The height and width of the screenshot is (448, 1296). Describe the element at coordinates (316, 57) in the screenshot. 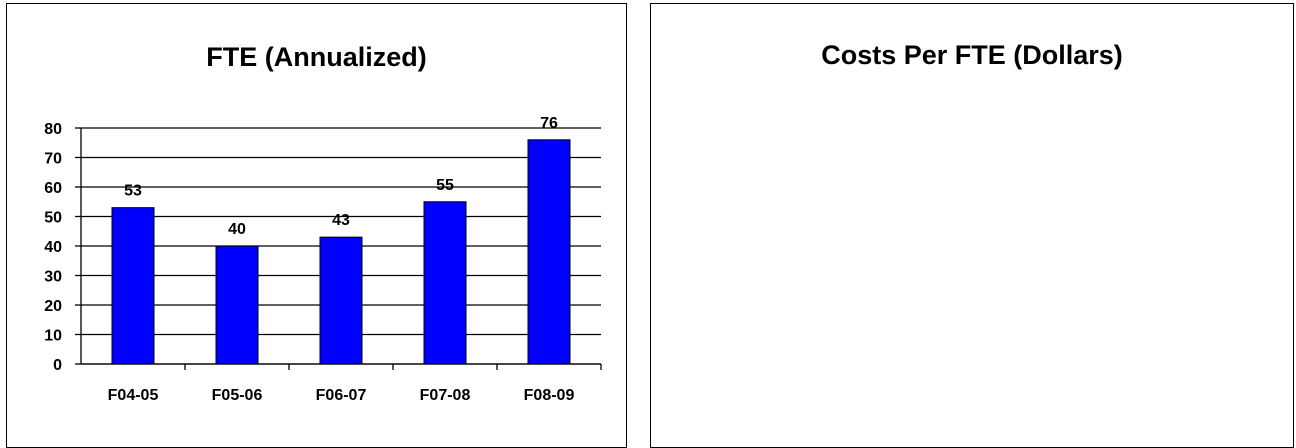

I see `chart-title: FTE (Annualized)` at that location.